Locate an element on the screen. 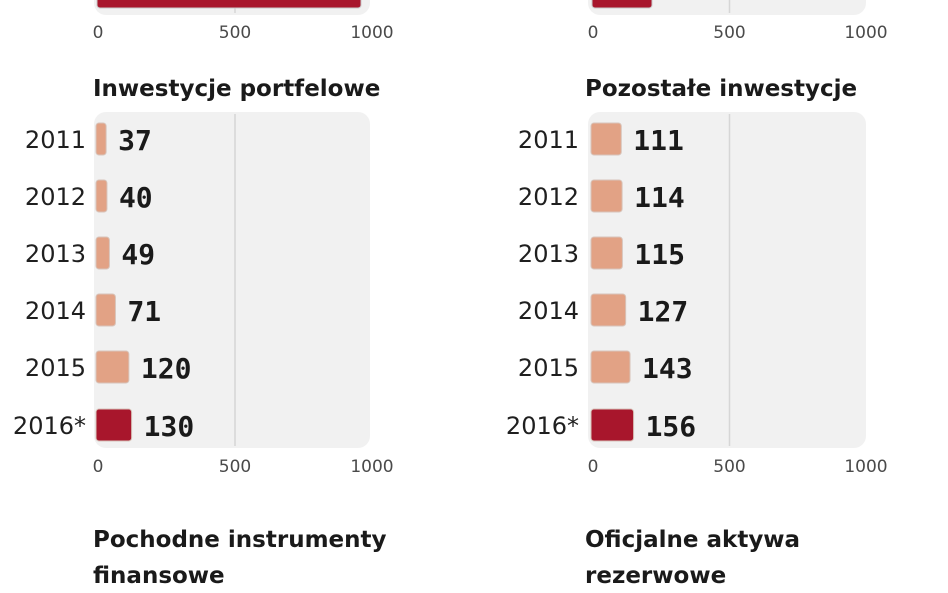 This screenshot has width=948, height=593. data-label: 115 is located at coordinates (659, 254).